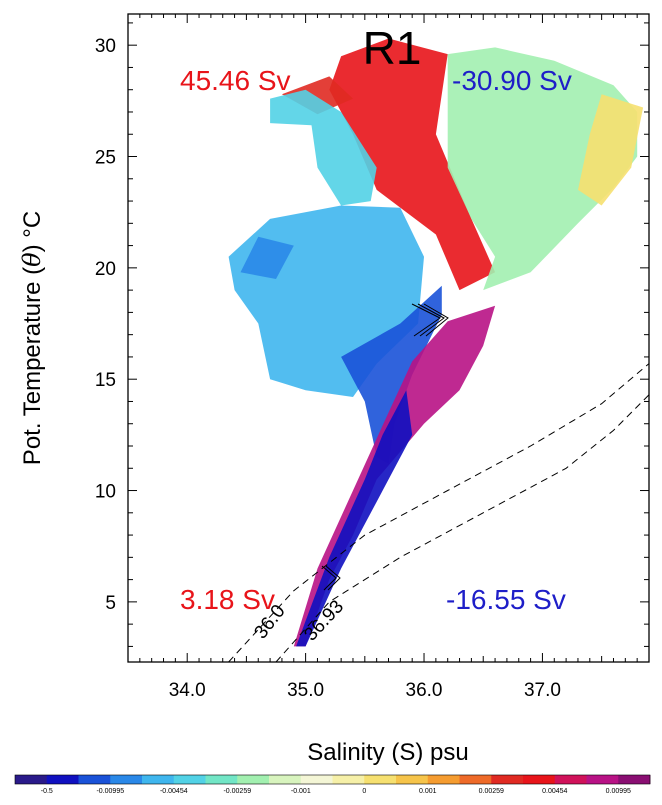  I want to click on y-axis-title-end: ) °C, so click(32, 232).